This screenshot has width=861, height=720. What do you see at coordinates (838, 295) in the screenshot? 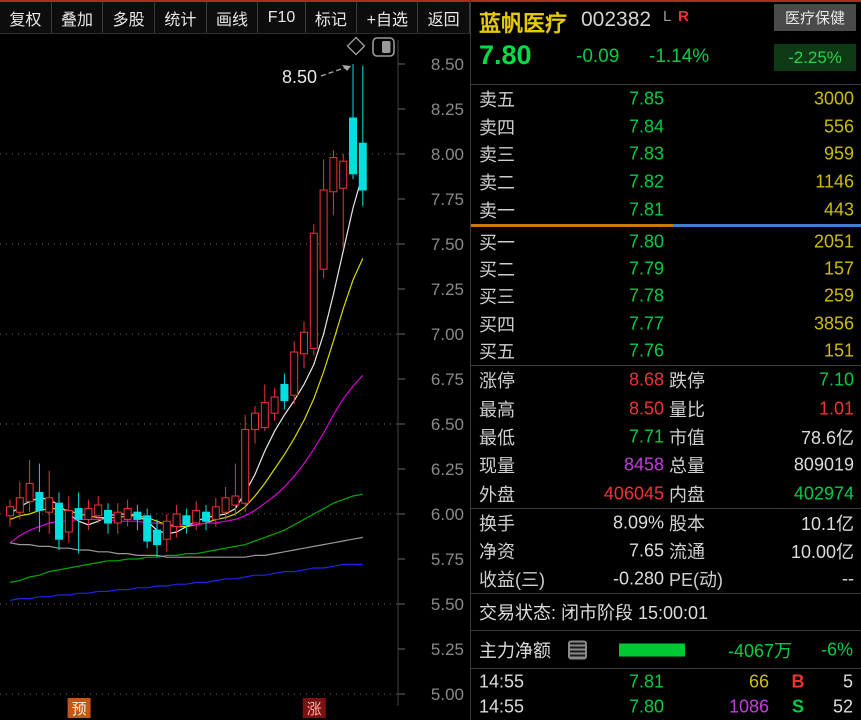
I see `orderbook-qty: 259` at bounding box center [838, 295].